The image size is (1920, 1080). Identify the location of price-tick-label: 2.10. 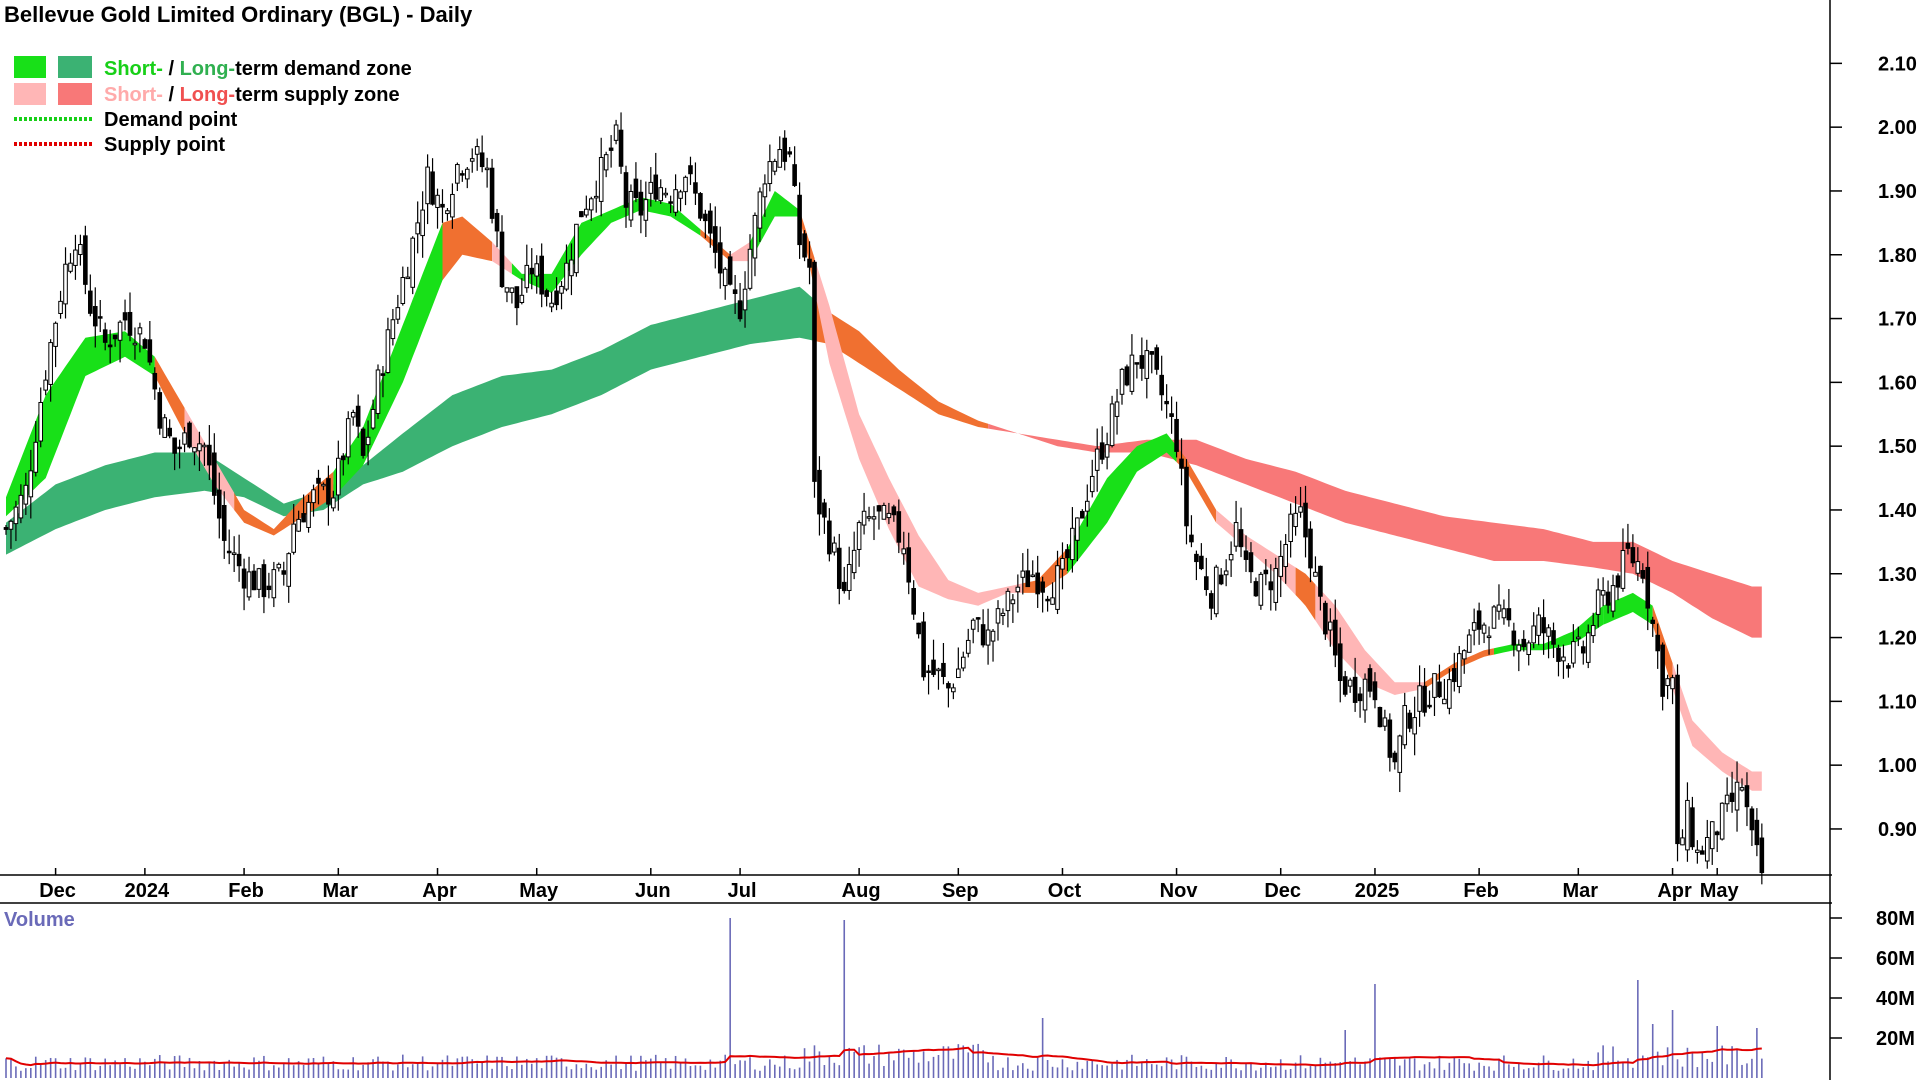
(1897, 64).